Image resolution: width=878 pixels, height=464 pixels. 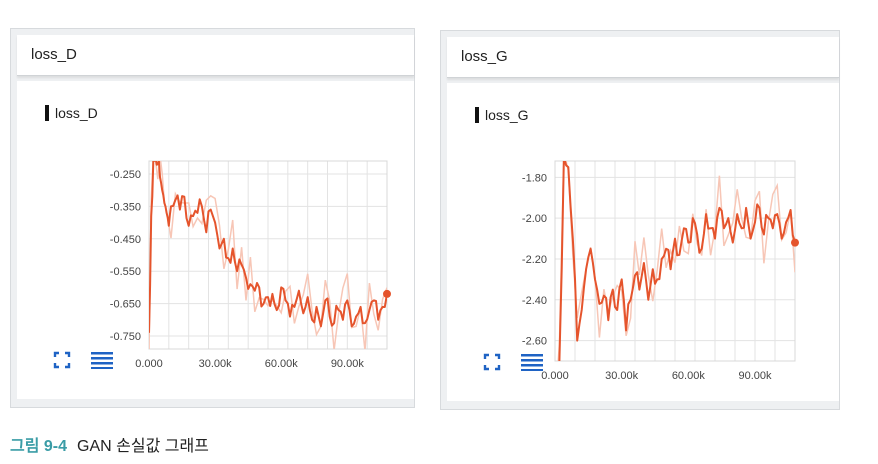 I want to click on figure-caption: 그림 9-4 GAN 손실값 그래프, so click(x=109, y=444).